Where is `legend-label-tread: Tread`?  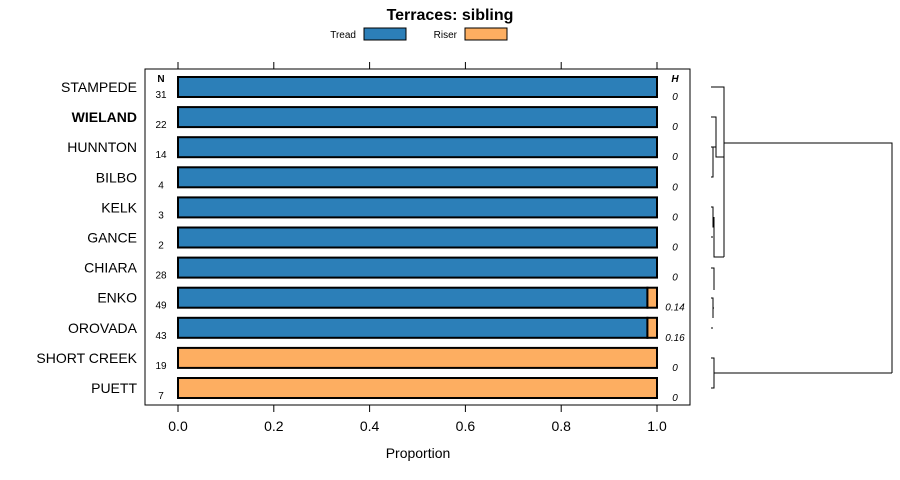
legend-label-tread: Tread is located at coordinates (343, 35).